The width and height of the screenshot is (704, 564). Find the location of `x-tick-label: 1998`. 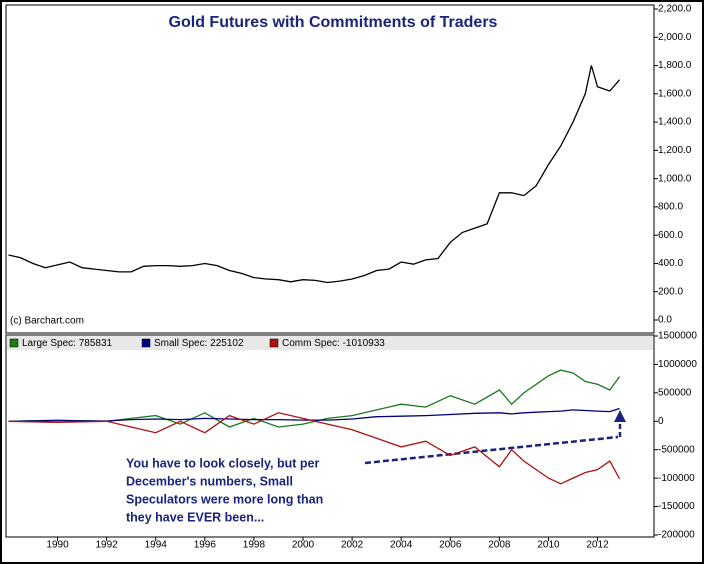

x-tick-label: 1998 is located at coordinates (254, 545).